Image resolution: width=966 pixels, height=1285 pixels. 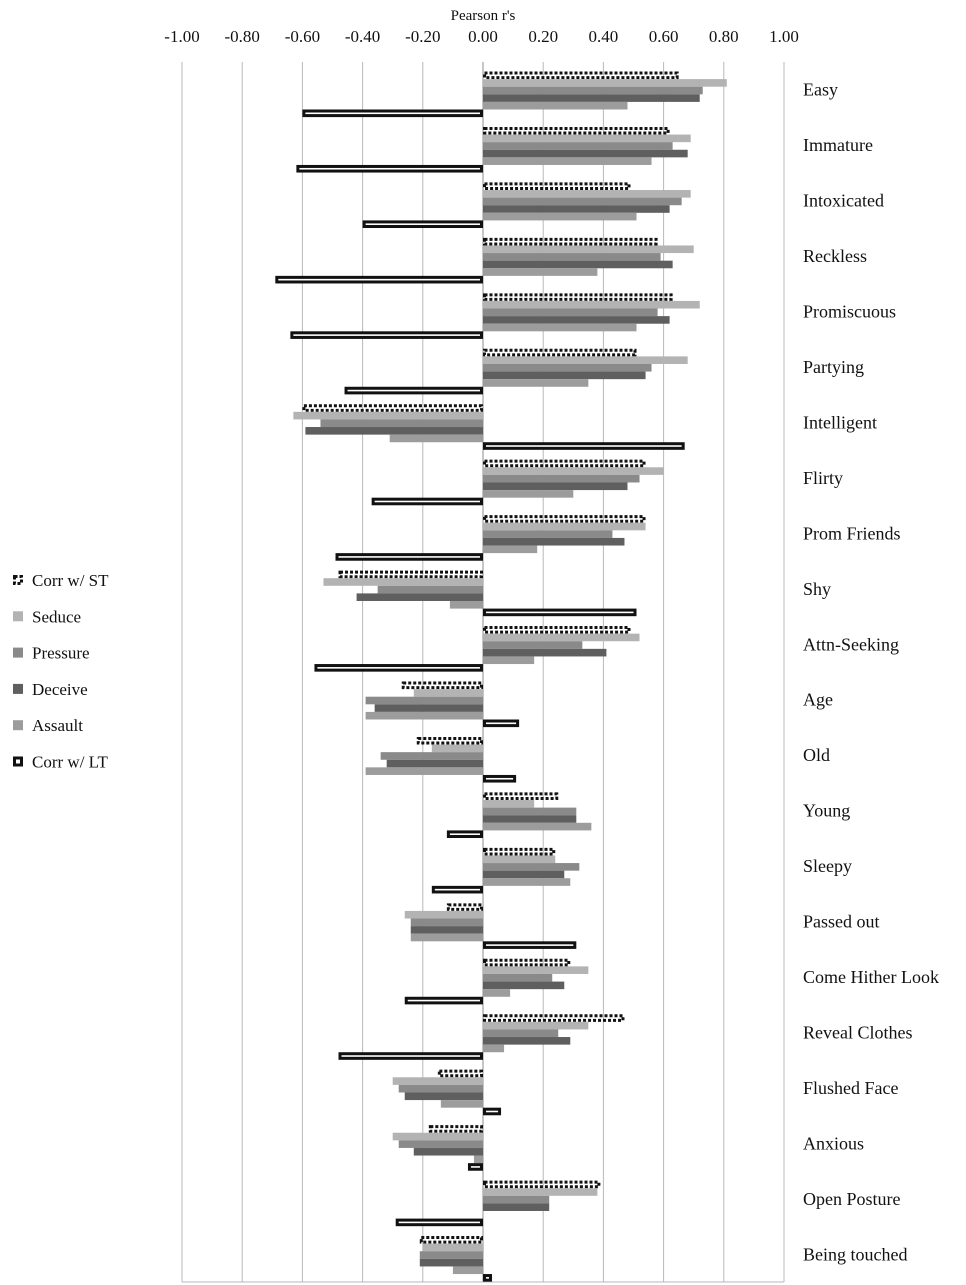 What do you see at coordinates (555, 105) in the screenshot?
I see `bar-assault-easy` at bounding box center [555, 105].